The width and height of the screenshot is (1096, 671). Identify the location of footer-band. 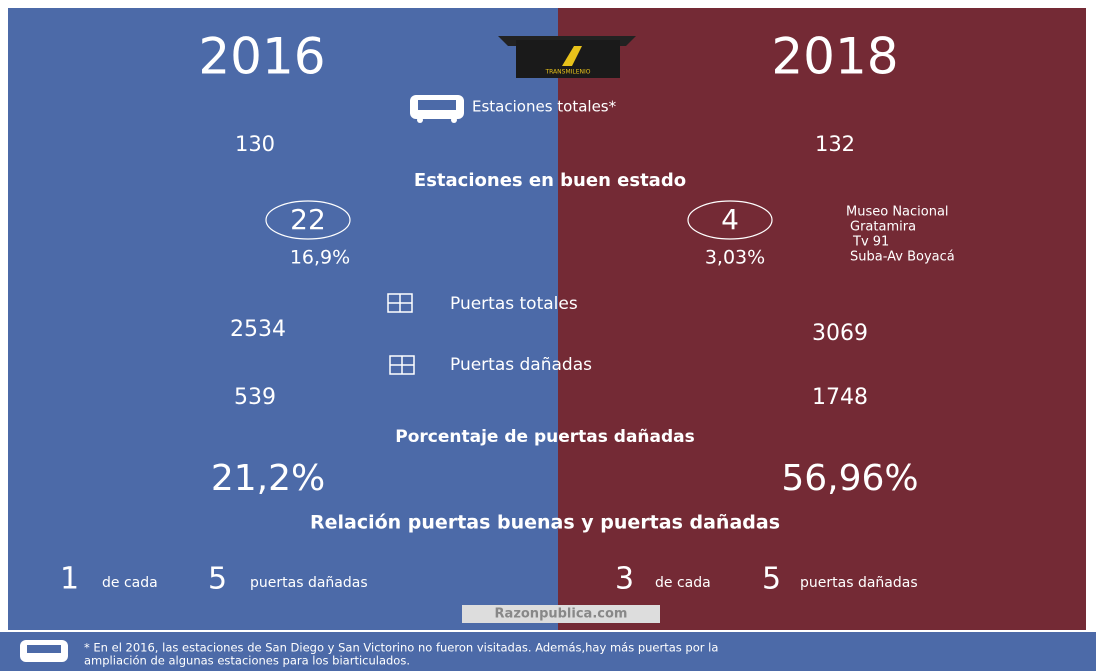
(548, 651).